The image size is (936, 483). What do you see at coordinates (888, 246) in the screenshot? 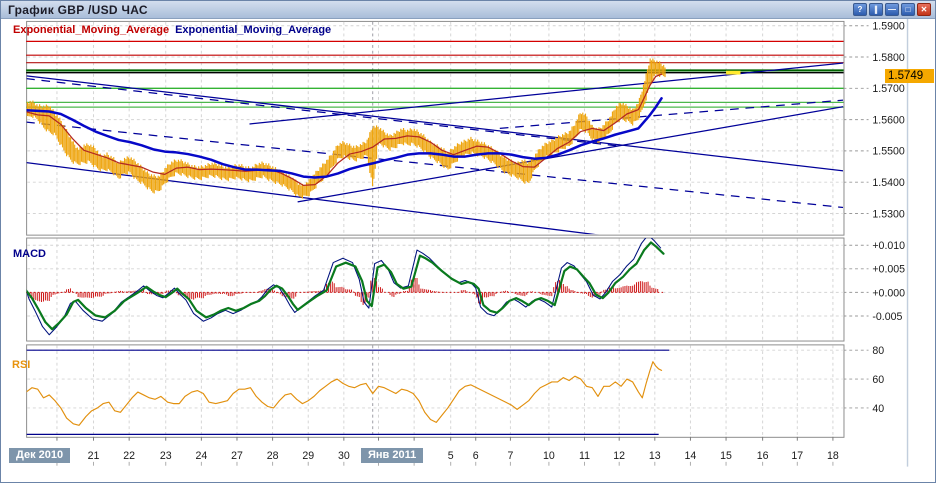
I see `scale-label: +0.010` at bounding box center [888, 246].